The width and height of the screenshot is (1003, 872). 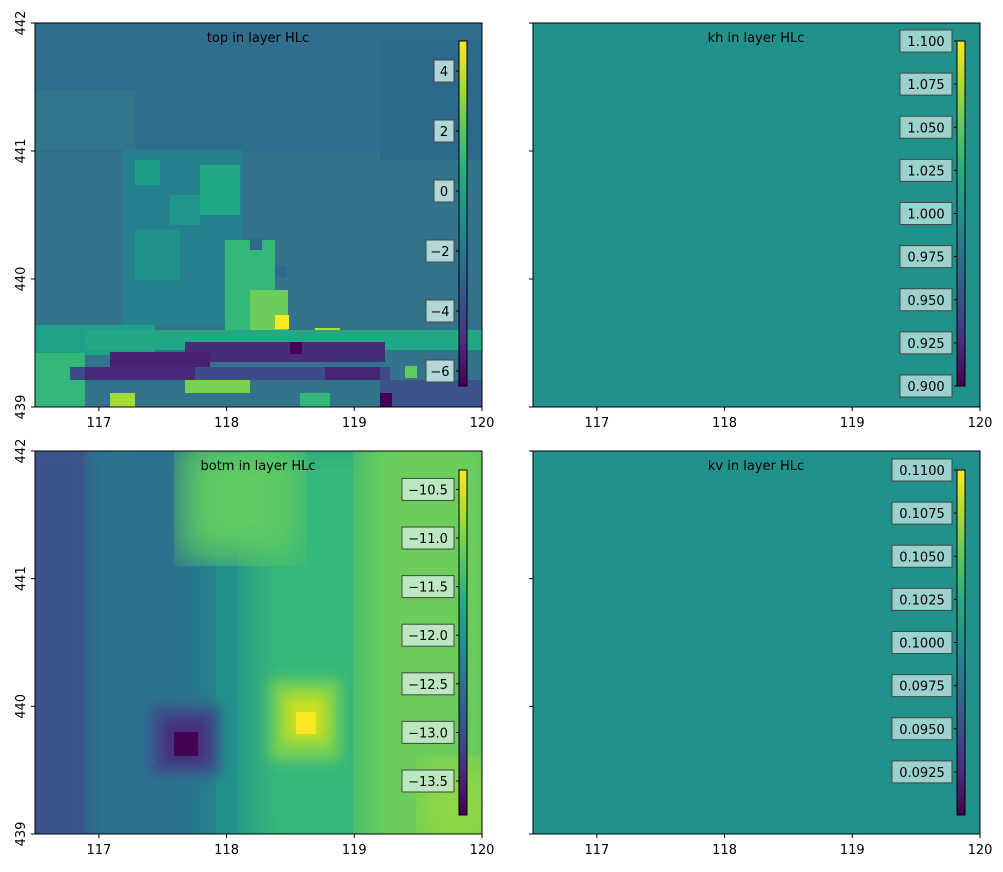 I want to click on colorbar-tick-label: 0.1025, so click(x=922, y=600).